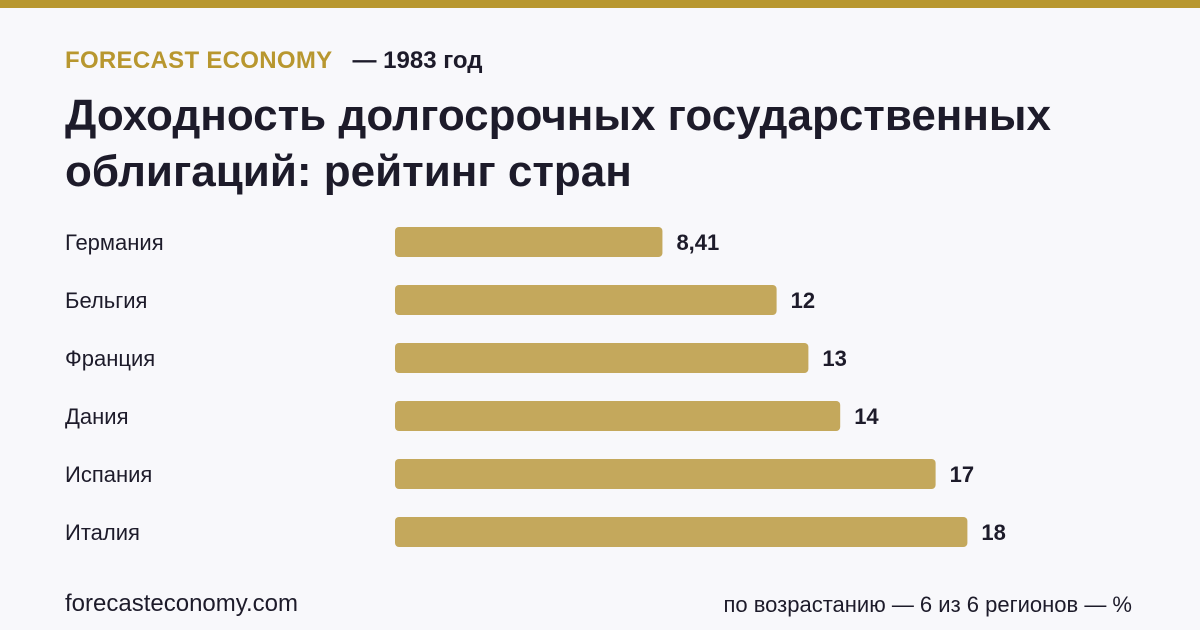 The width and height of the screenshot is (1200, 630). I want to click on value-label: 8,41, so click(697, 242).